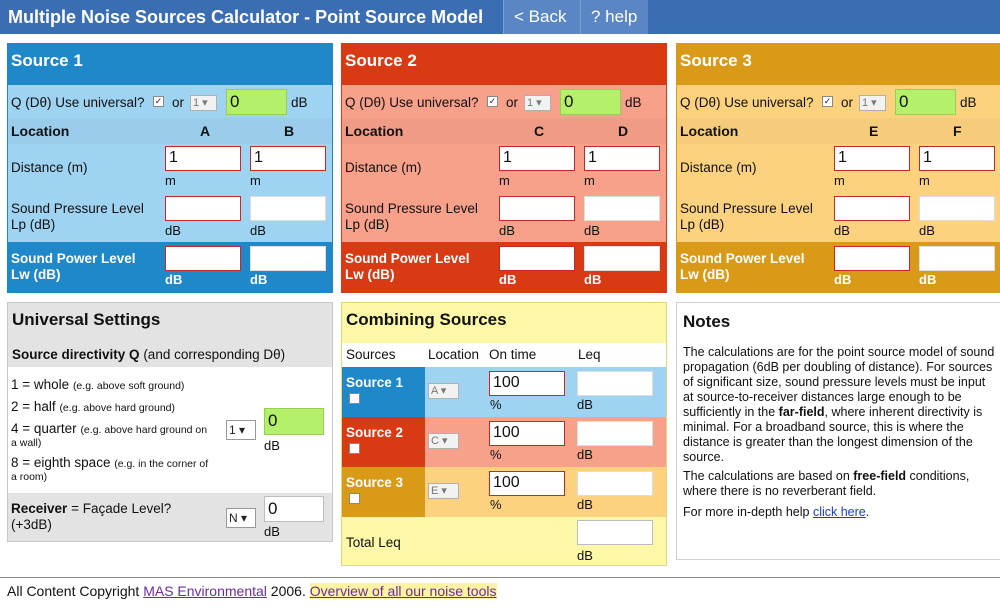 The width and height of the screenshot is (1000, 610). What do you see at coordinates (354, 398) in the screenshot?
I see `combine-row-1-checkbox` at bounding box center [354, 398].